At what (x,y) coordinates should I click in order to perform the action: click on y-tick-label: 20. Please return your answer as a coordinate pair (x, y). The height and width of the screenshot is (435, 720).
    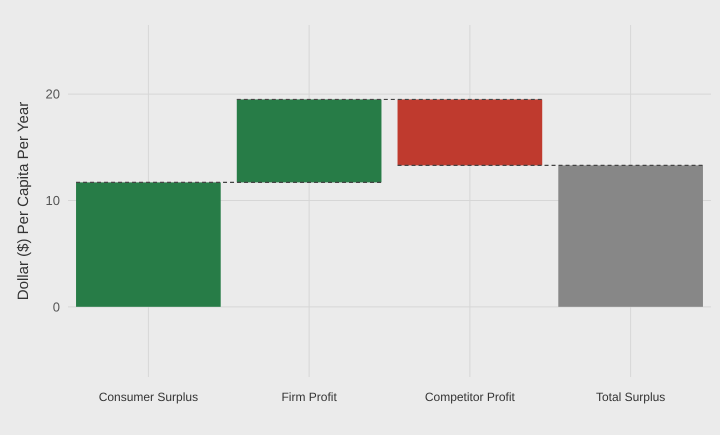
    Looking at the image, I should click on (53, 94).